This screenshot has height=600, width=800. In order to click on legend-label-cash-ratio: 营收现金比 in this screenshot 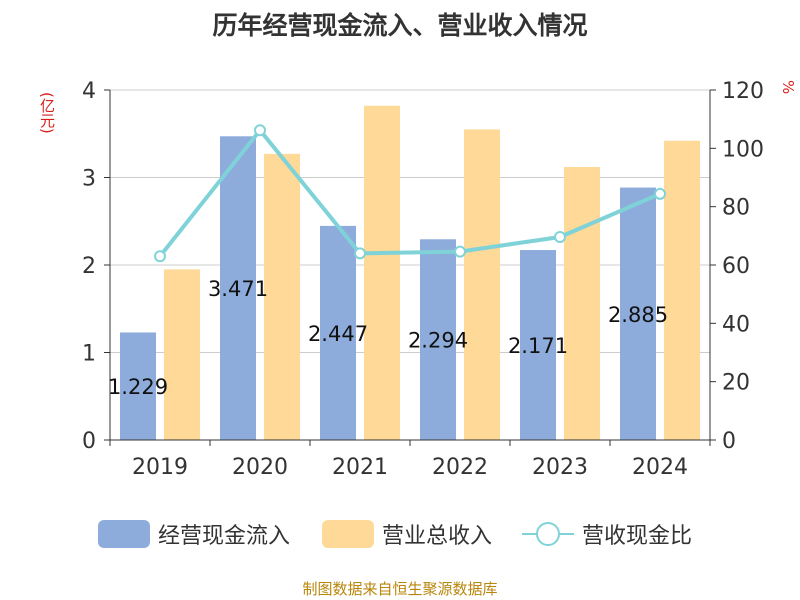, I will do `click(637, 536)`.